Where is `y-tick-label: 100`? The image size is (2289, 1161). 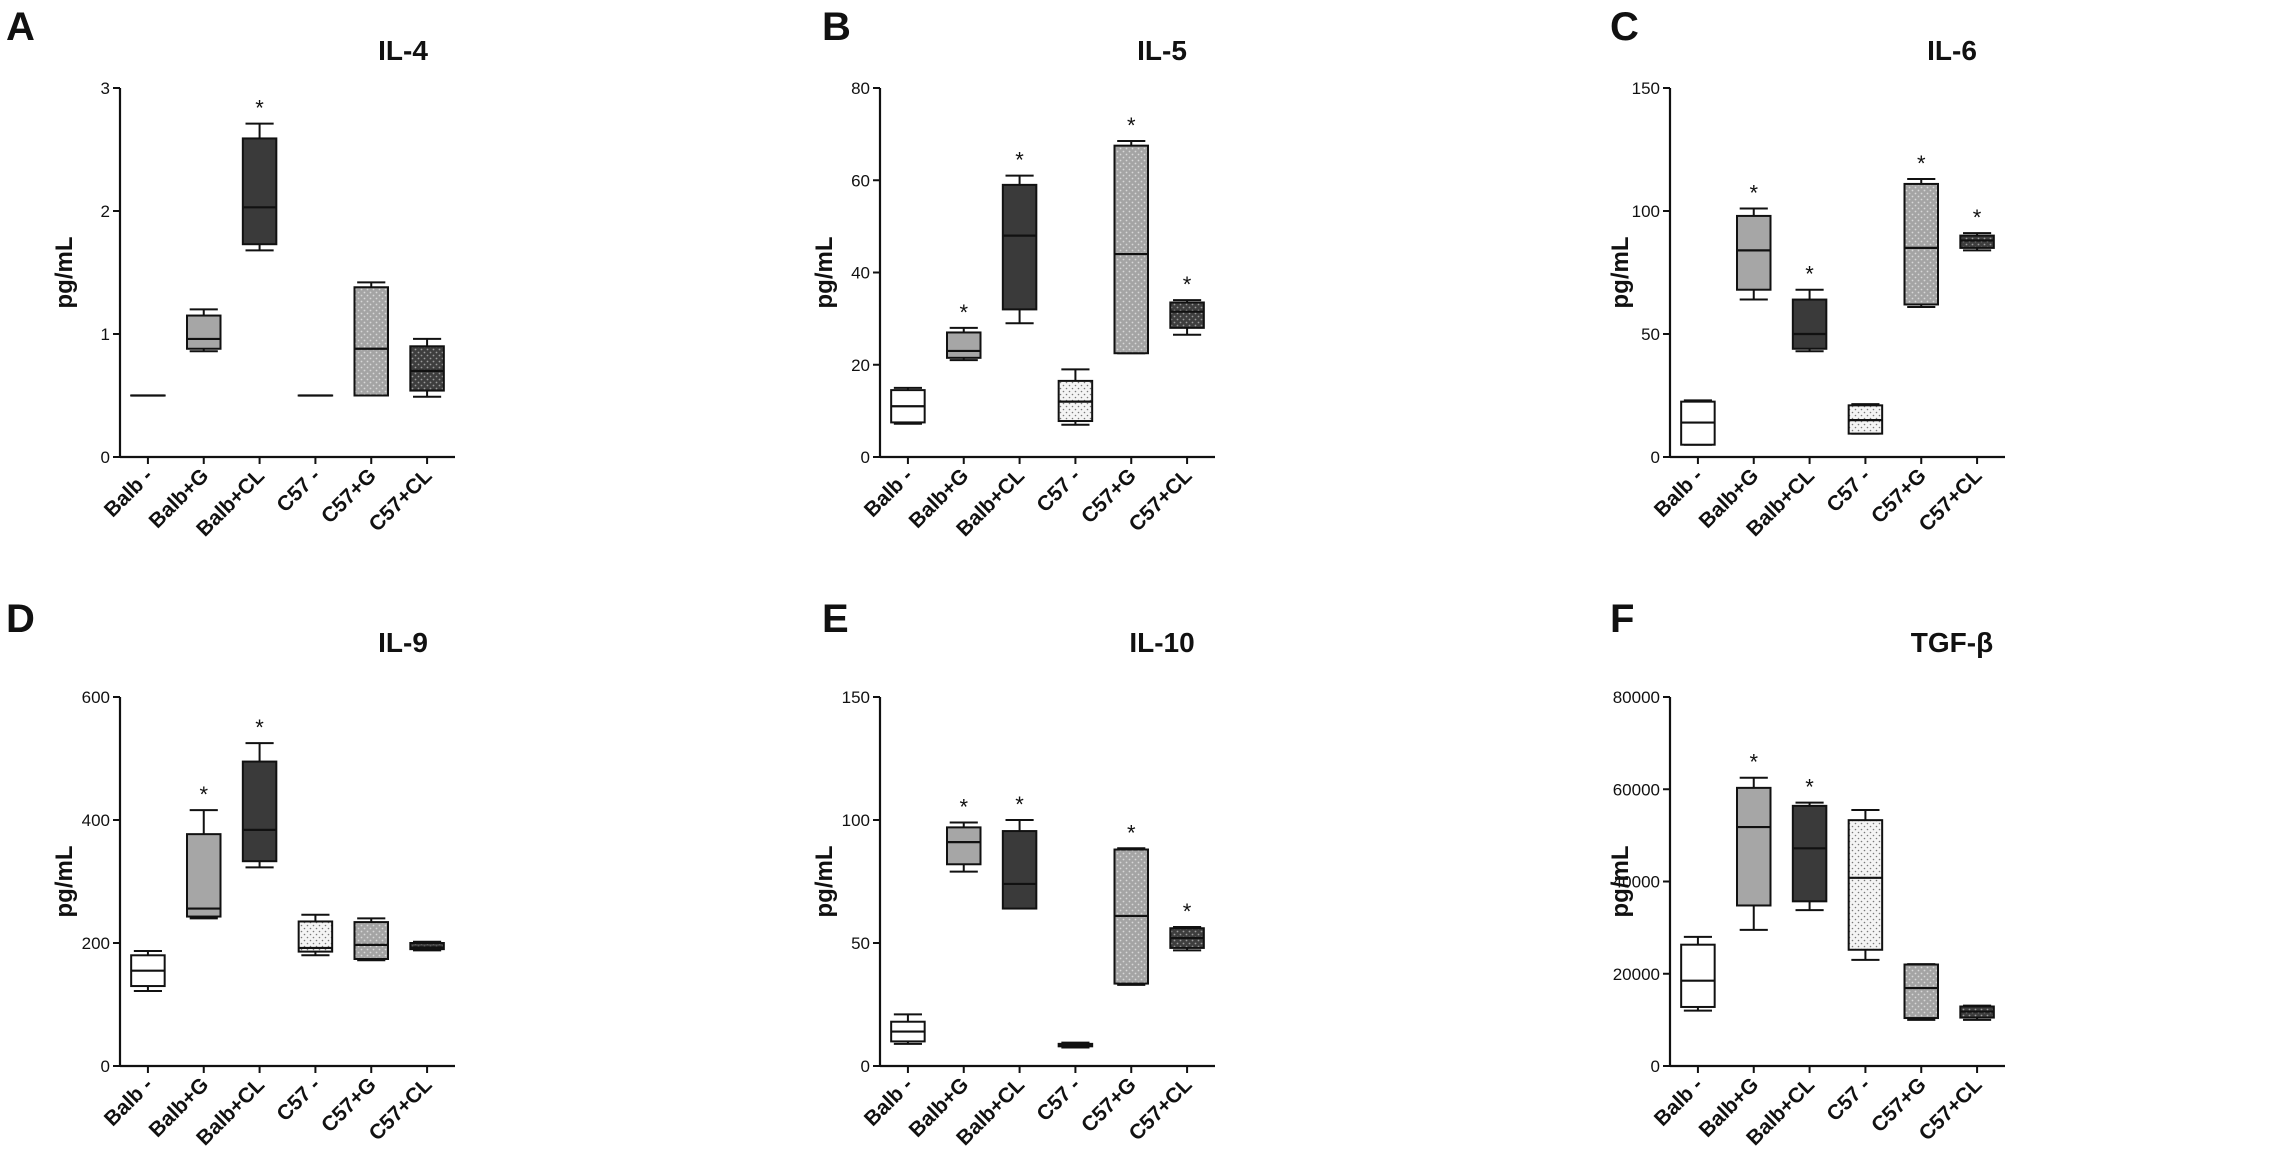 y-tick-label: 100 is located at coordinates (856, 820).